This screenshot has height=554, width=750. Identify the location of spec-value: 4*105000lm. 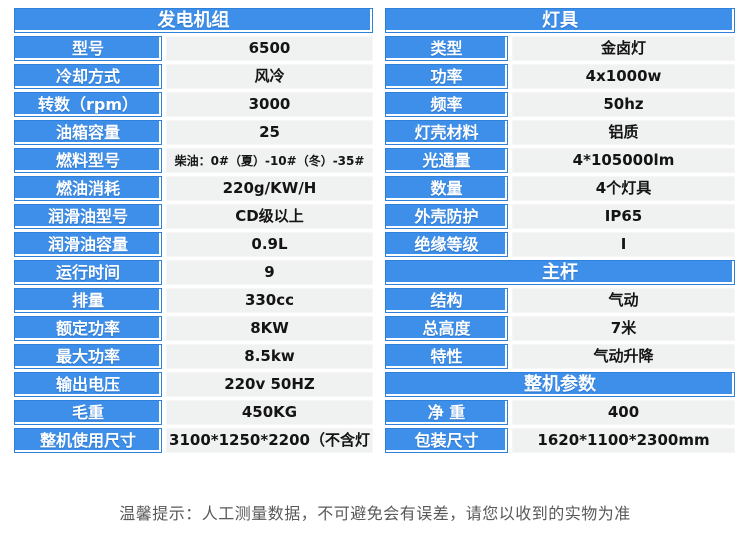
(623, 160).